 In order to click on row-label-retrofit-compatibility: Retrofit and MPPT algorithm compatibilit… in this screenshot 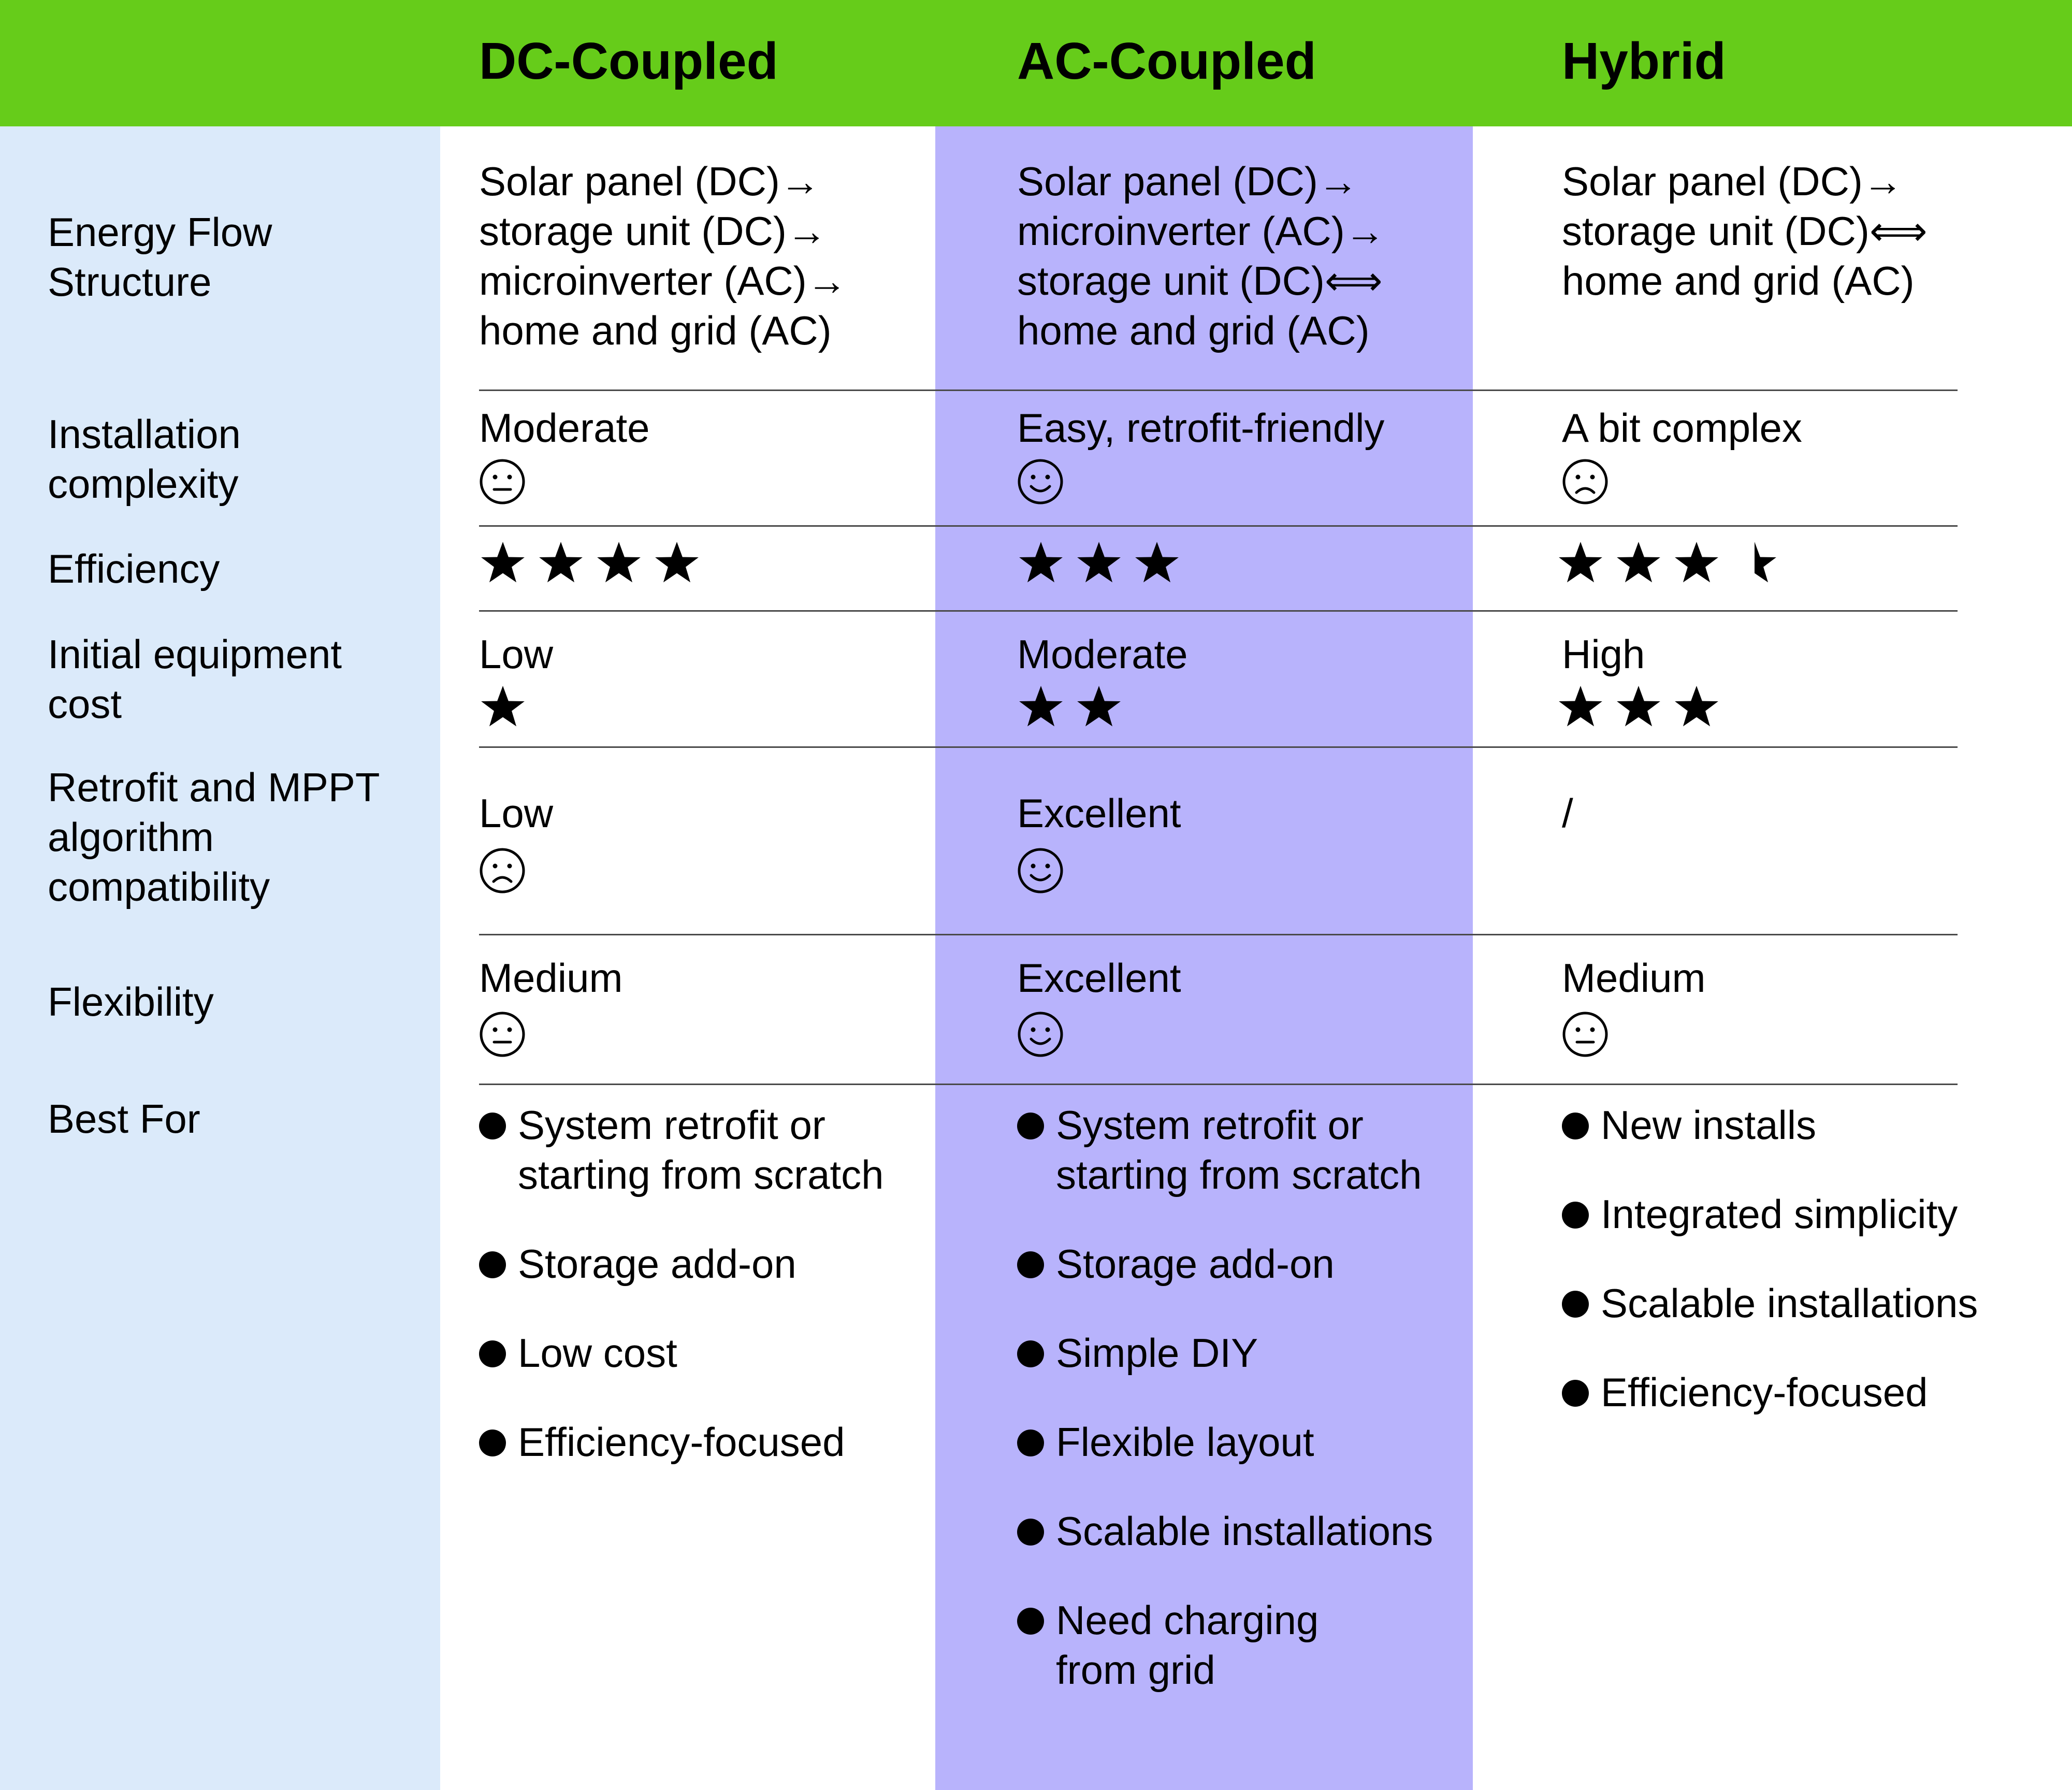, I will do `click(214, 837)`.